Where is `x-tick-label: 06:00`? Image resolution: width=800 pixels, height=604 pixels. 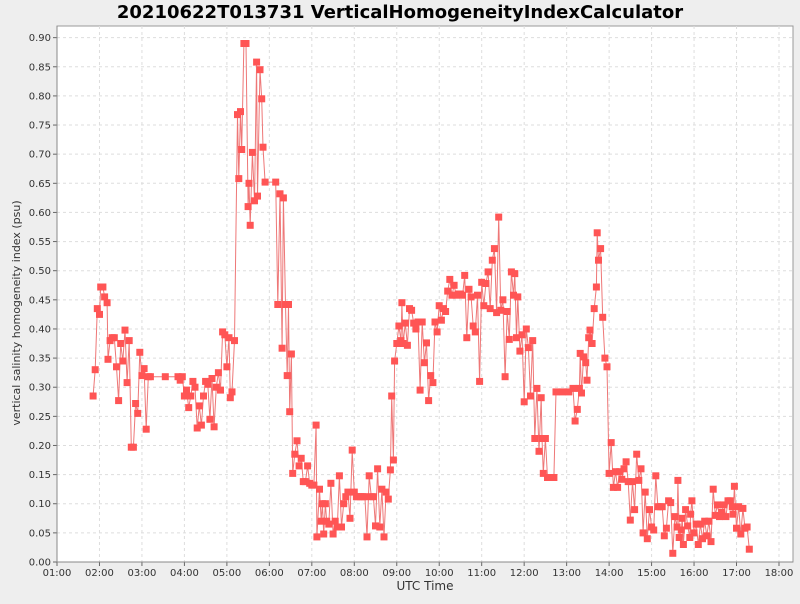 x-tick-label: 06:00 is located at coordinates (269, 573).